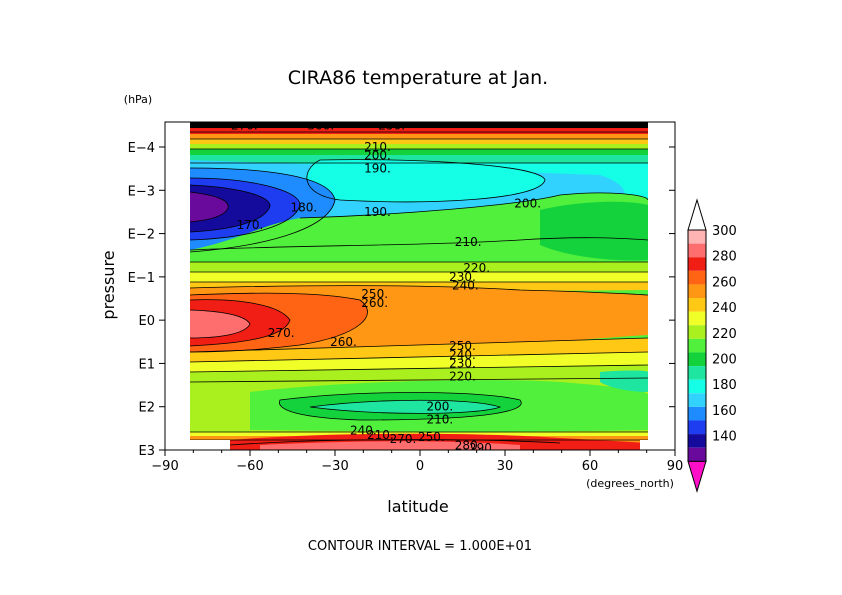  Describe the element at coordinates (675, 466) in the screenshot. I see `x-tick-label: 90` at that location.